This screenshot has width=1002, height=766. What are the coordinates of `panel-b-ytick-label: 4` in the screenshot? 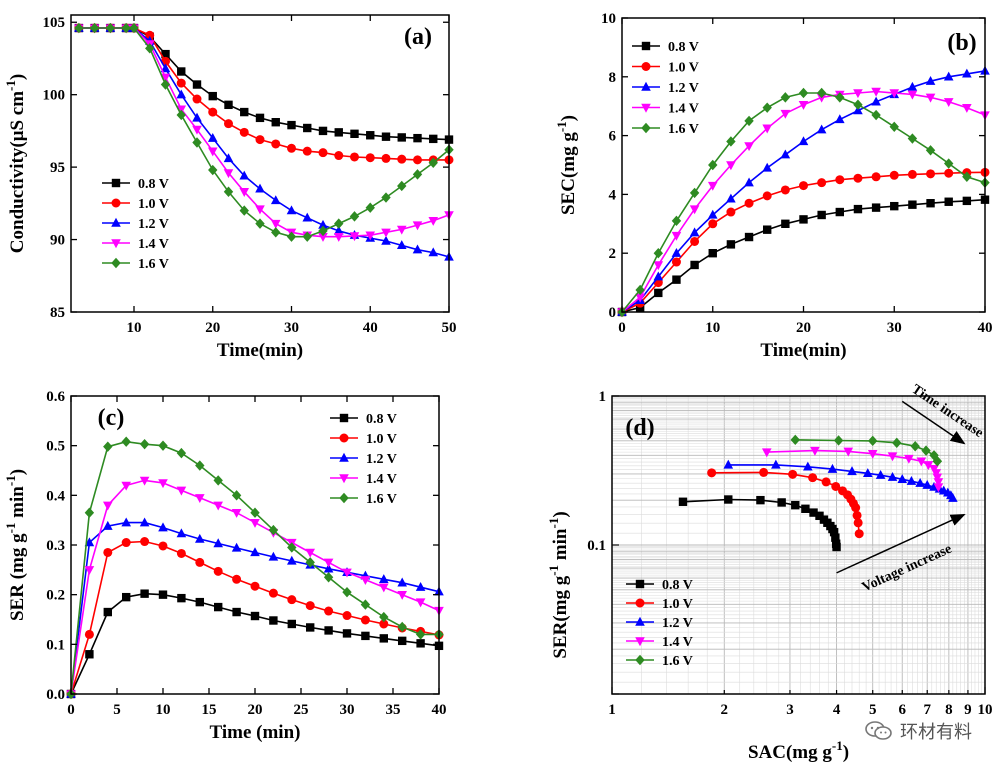 It's located at (613, 195).